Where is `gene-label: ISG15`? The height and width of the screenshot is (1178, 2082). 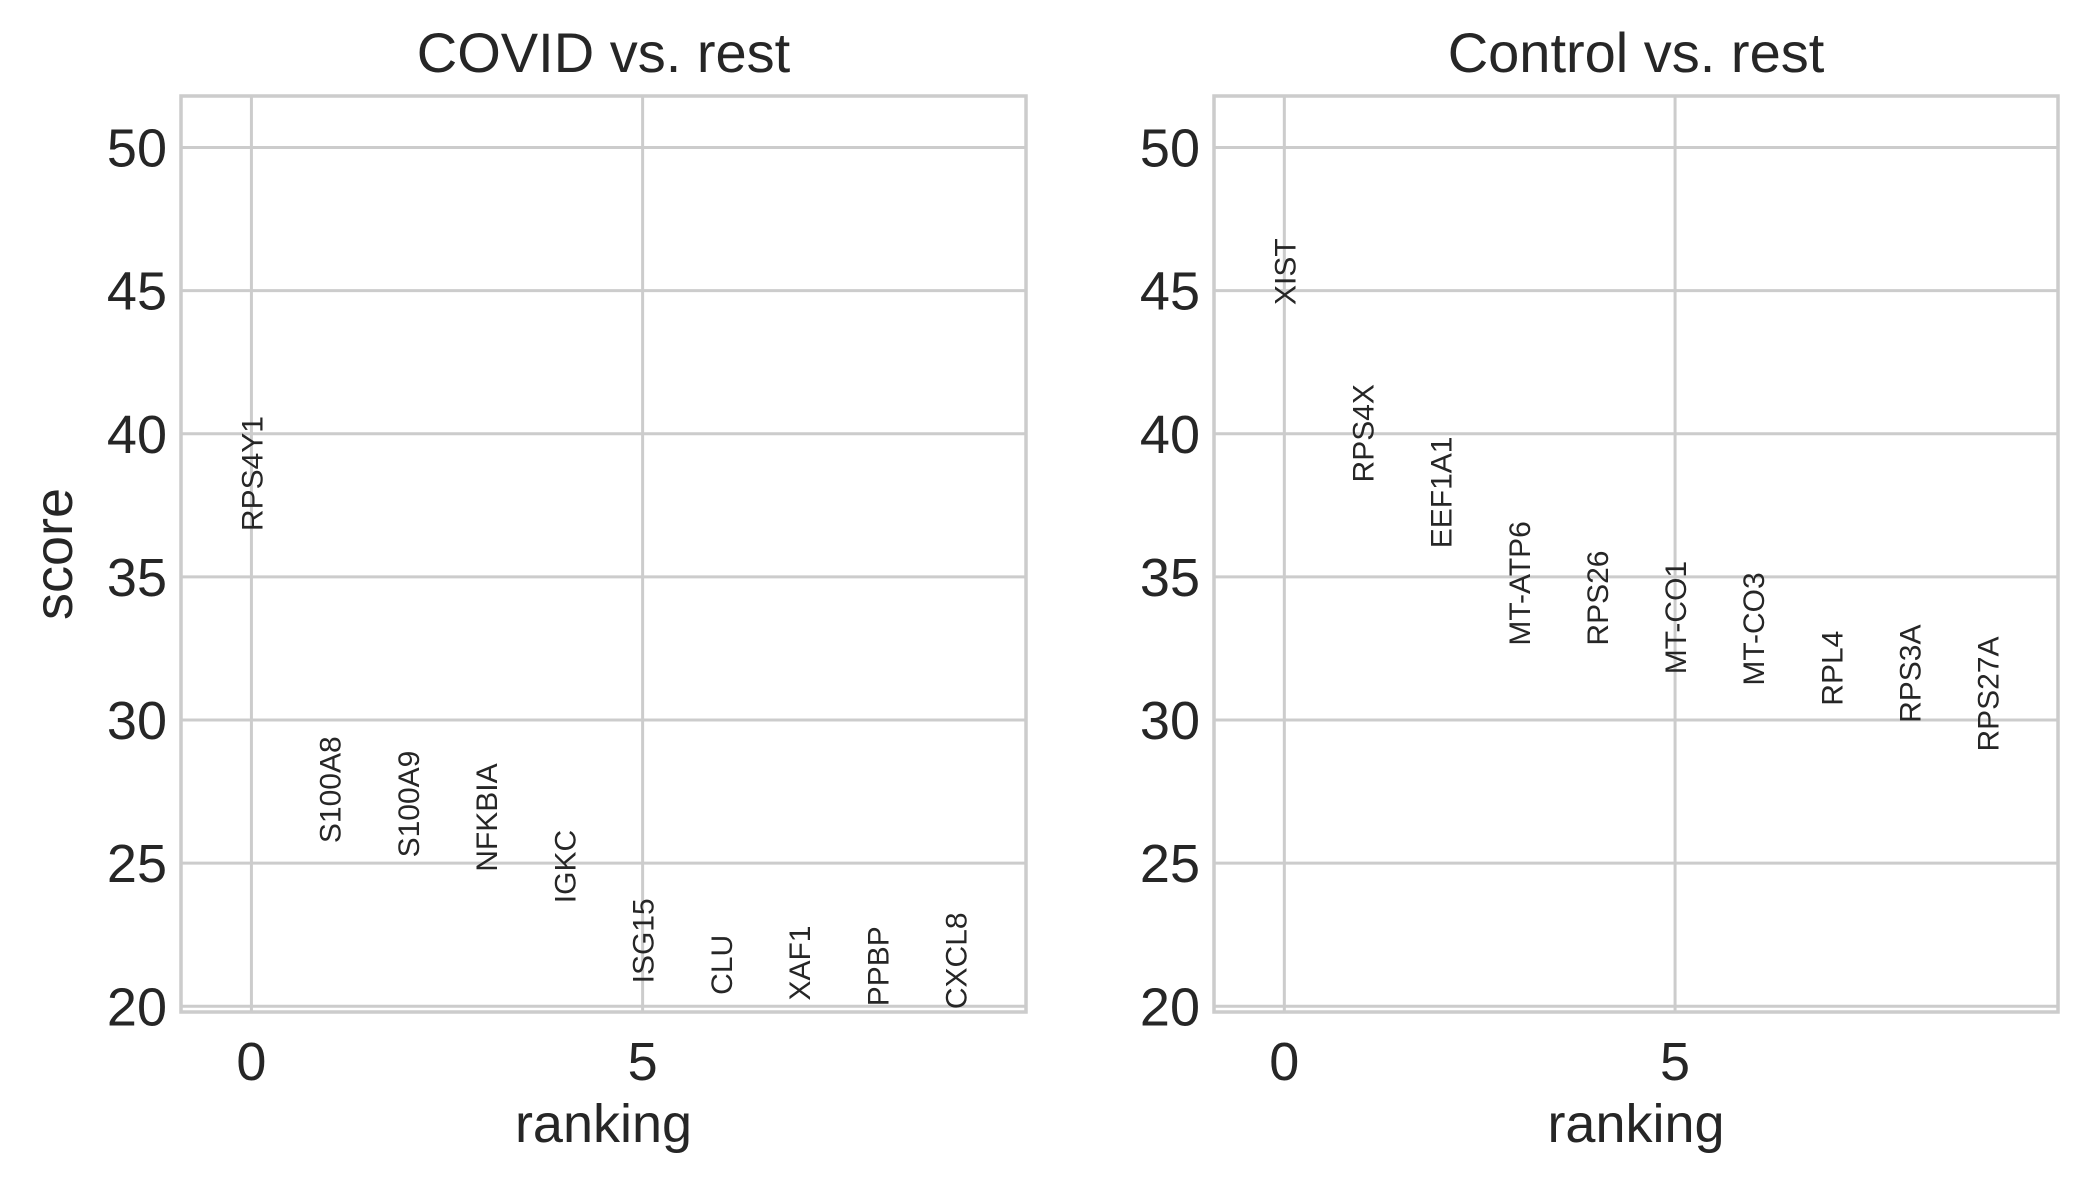
gene-label: ISG15 is located at coordinates (644, 940).